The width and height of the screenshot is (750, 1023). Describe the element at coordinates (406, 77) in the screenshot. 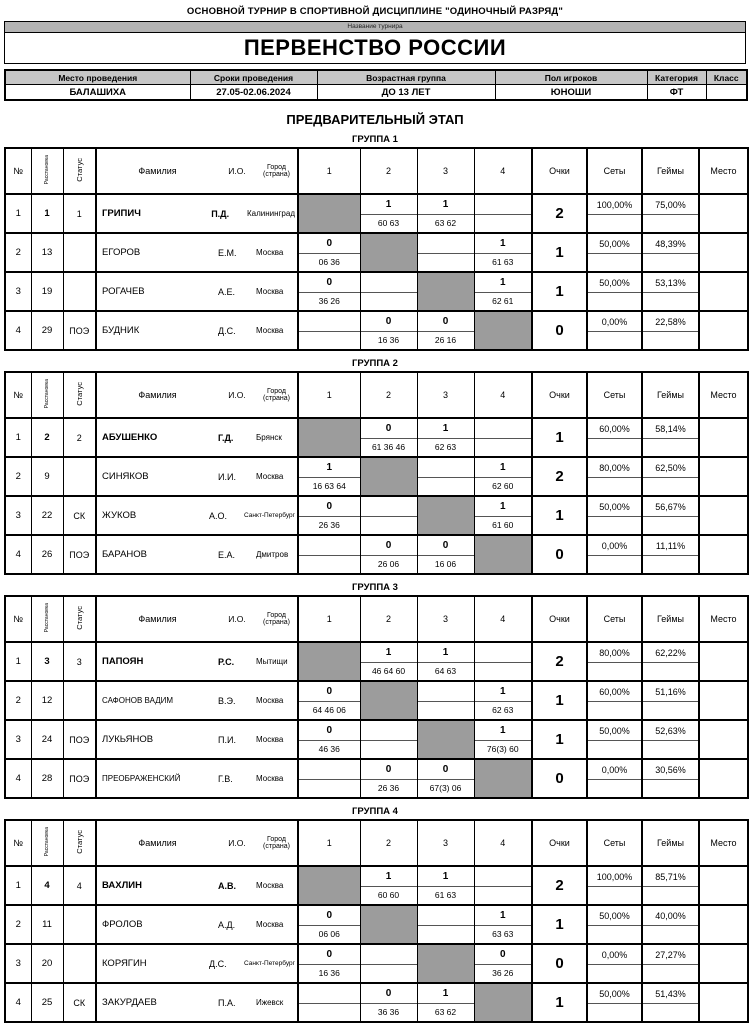

I see `info-header-age-group: Возрастная группа` at that location.